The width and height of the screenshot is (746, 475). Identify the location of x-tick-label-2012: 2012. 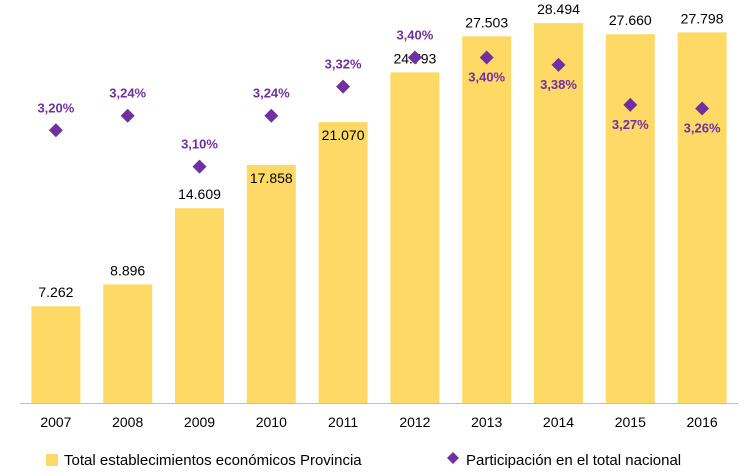
(414, 422).